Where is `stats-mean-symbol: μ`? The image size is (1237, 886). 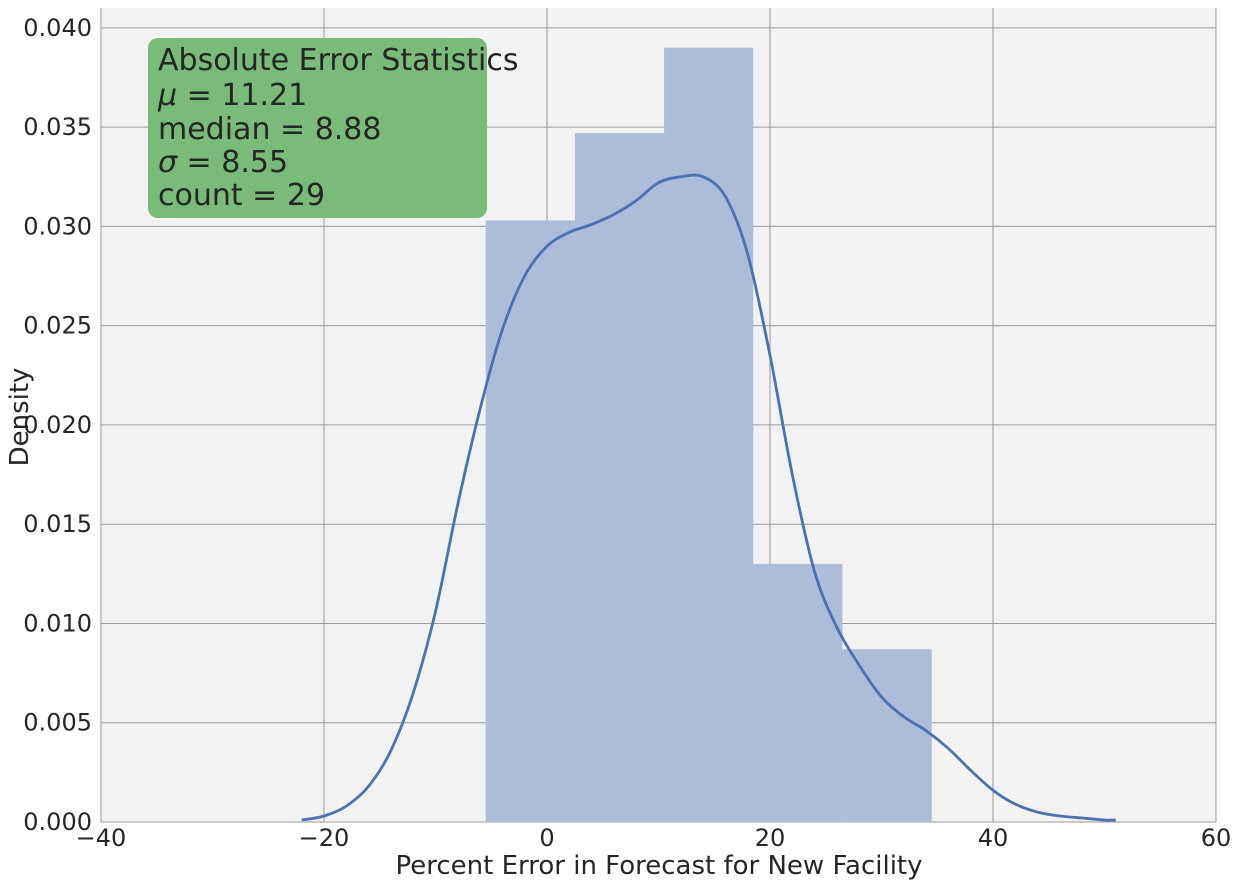 stats-mean-symbol: μ is located at coordinates (167, 95).